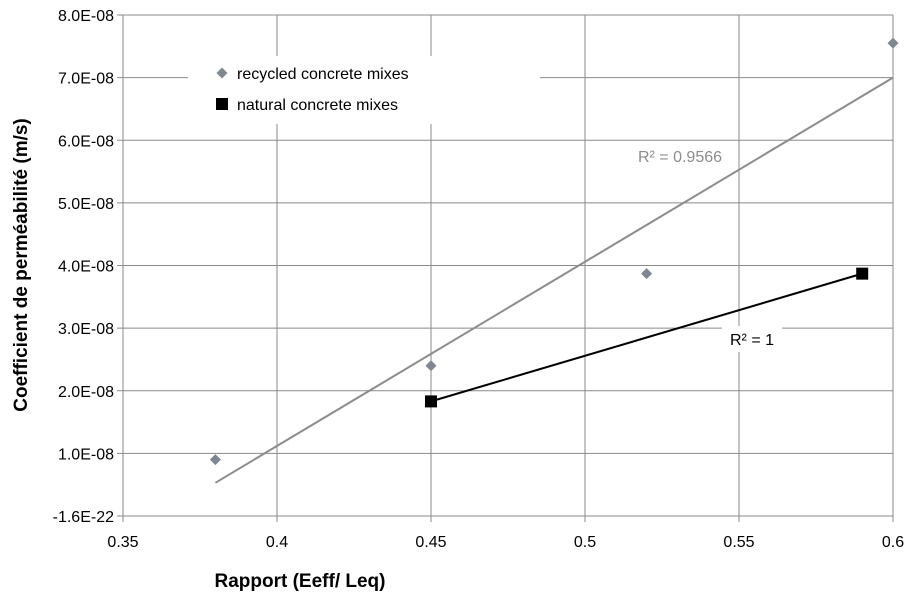 Image resolution: width=906 pixels, height=595 pixels. What do you see at coordinates (21, 265) in the screenshot?
I see `y-axis-title: Coefficient de perméabilité (m/s)` at bounding box center [21, 265].